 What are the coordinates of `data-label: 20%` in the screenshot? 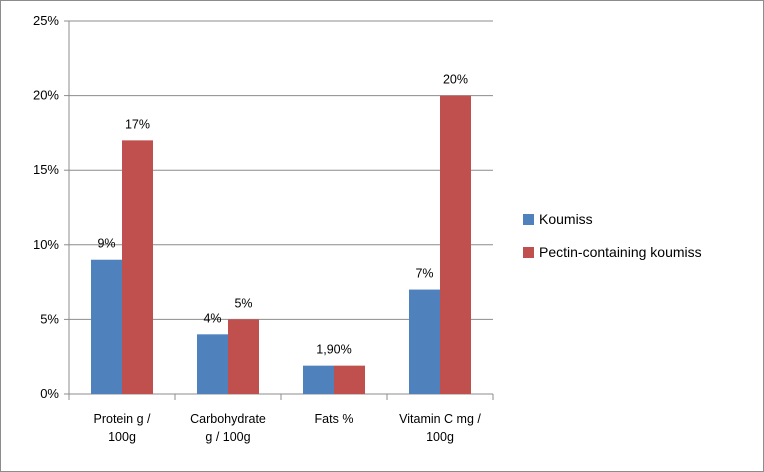 It's located at (455, 80).